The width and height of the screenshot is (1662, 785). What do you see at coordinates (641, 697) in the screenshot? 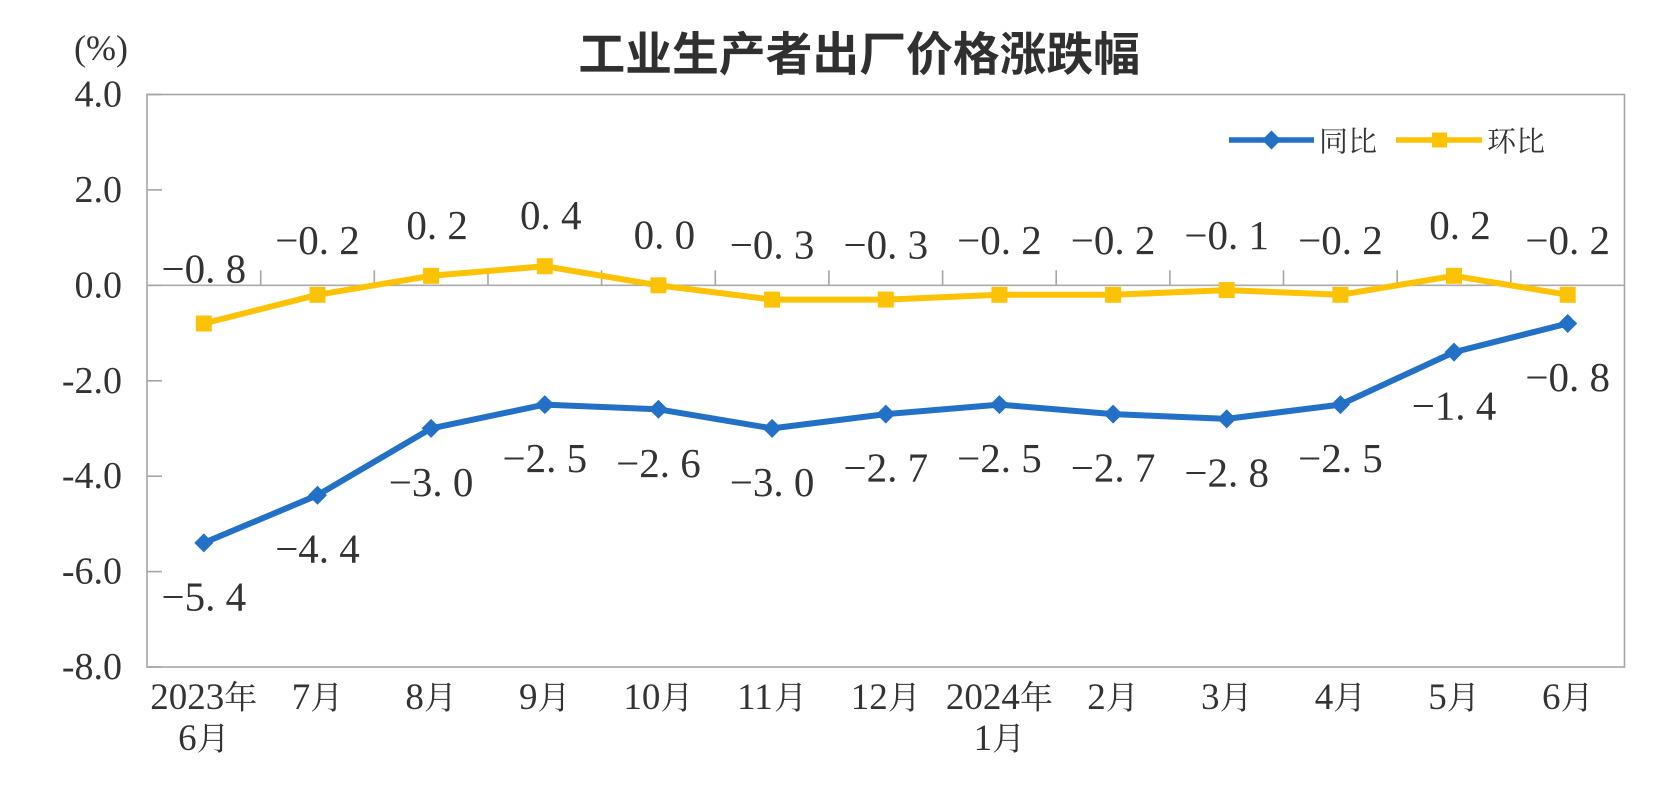
I see `svg-text: 10` at bounding box center [641, 697].